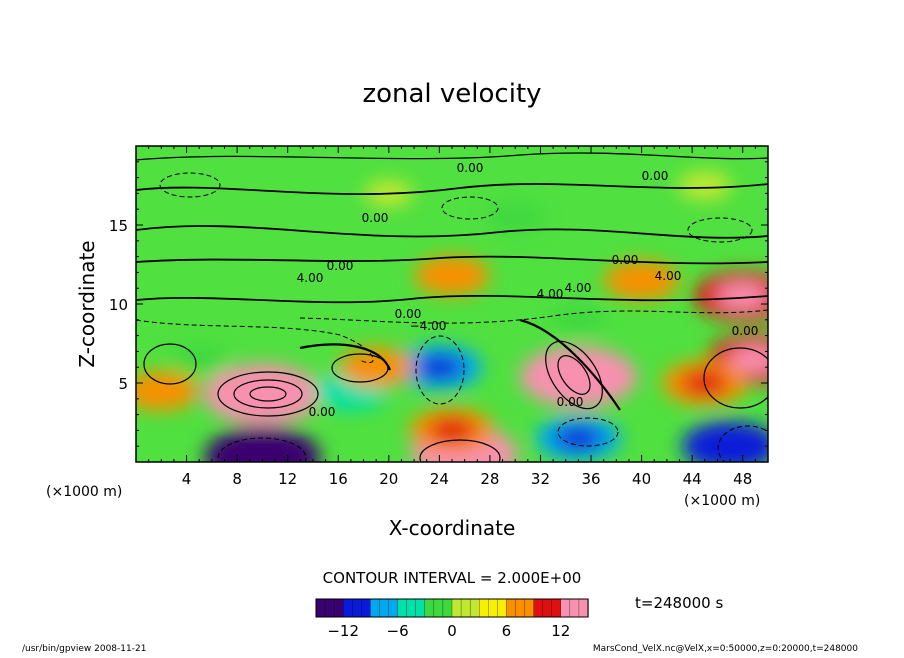 The image size is (904, 658). I want to click on x-tick-label: 8, so click(237, 479).